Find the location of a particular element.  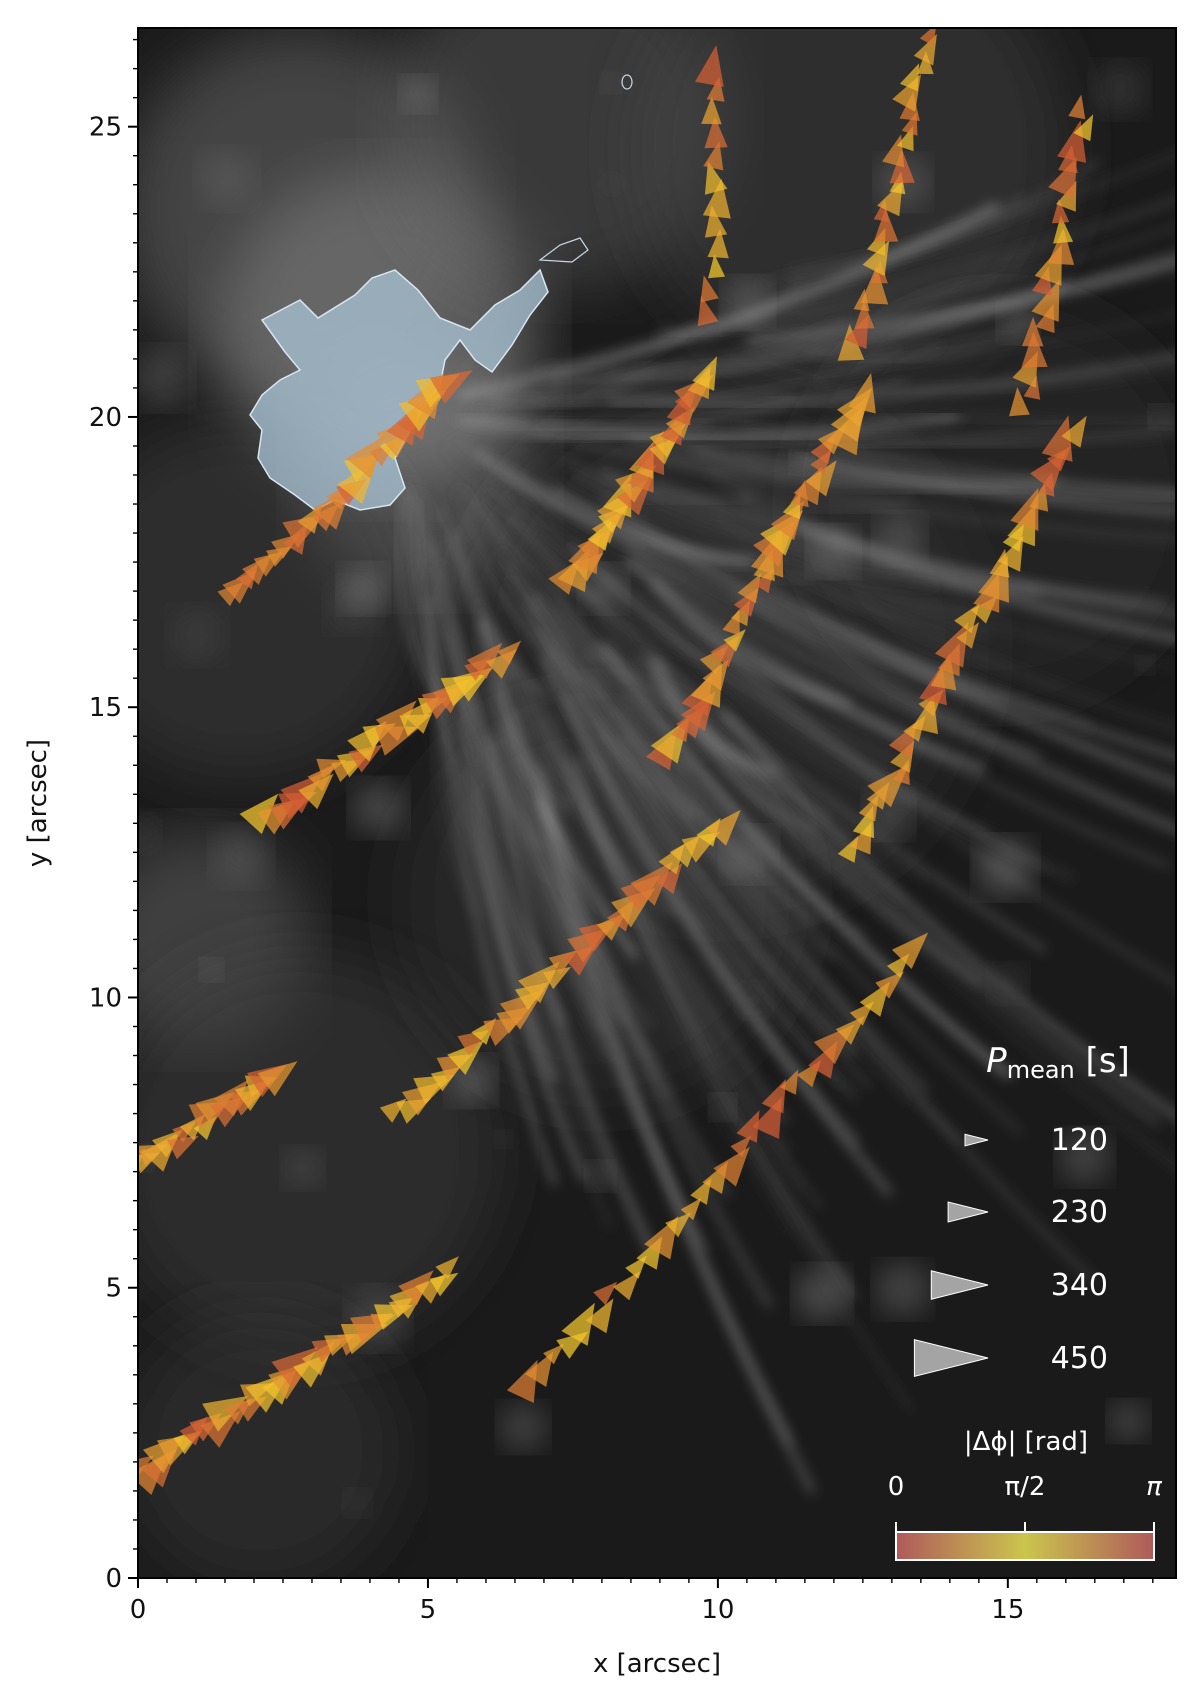

contour-dot is located at coordinates (627, 82).